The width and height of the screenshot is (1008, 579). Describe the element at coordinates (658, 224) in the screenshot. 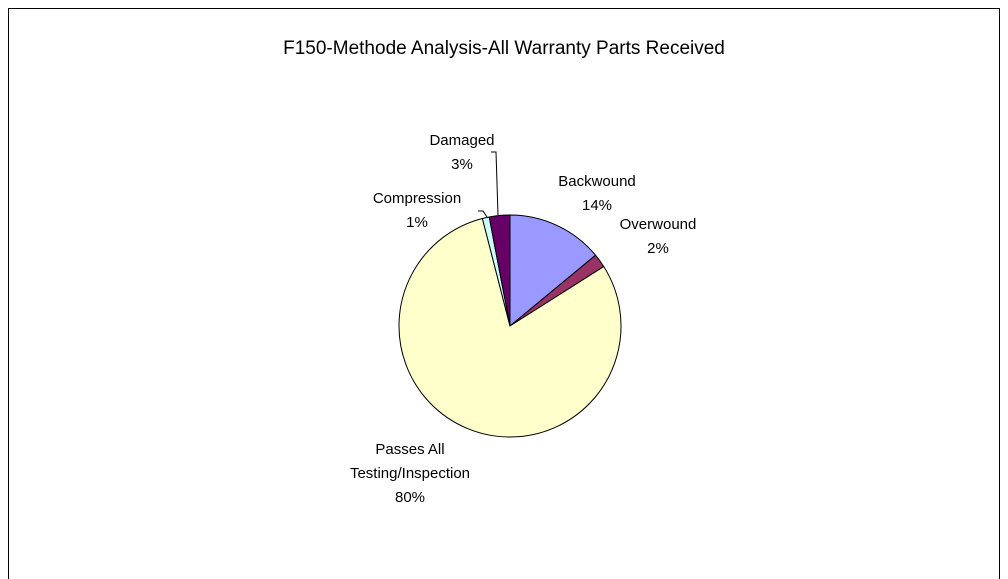

I see `slice-label: Overwound` at that location.